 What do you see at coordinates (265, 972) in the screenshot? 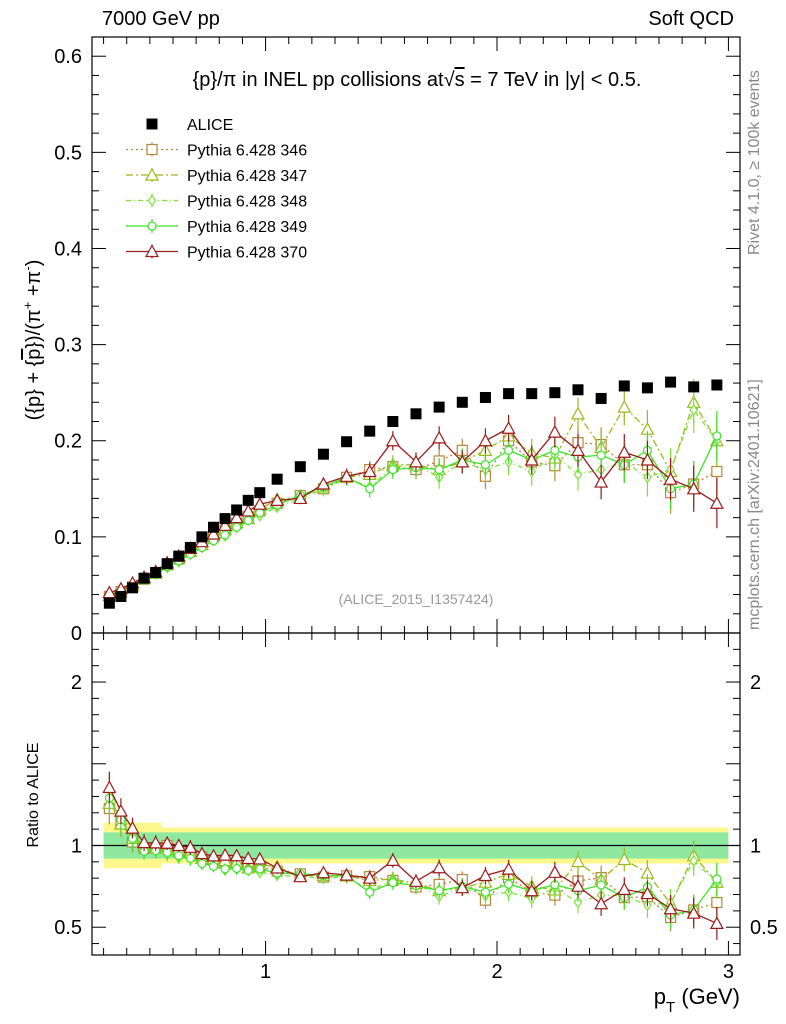
I see `x-tick-label: 1` at bounding box center [265, 972].